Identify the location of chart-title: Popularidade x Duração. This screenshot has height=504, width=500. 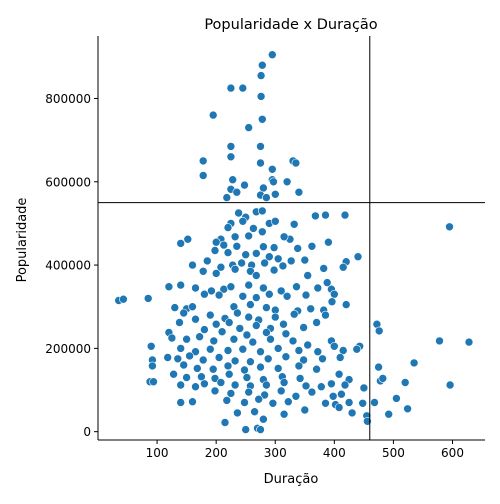
(290, 25).